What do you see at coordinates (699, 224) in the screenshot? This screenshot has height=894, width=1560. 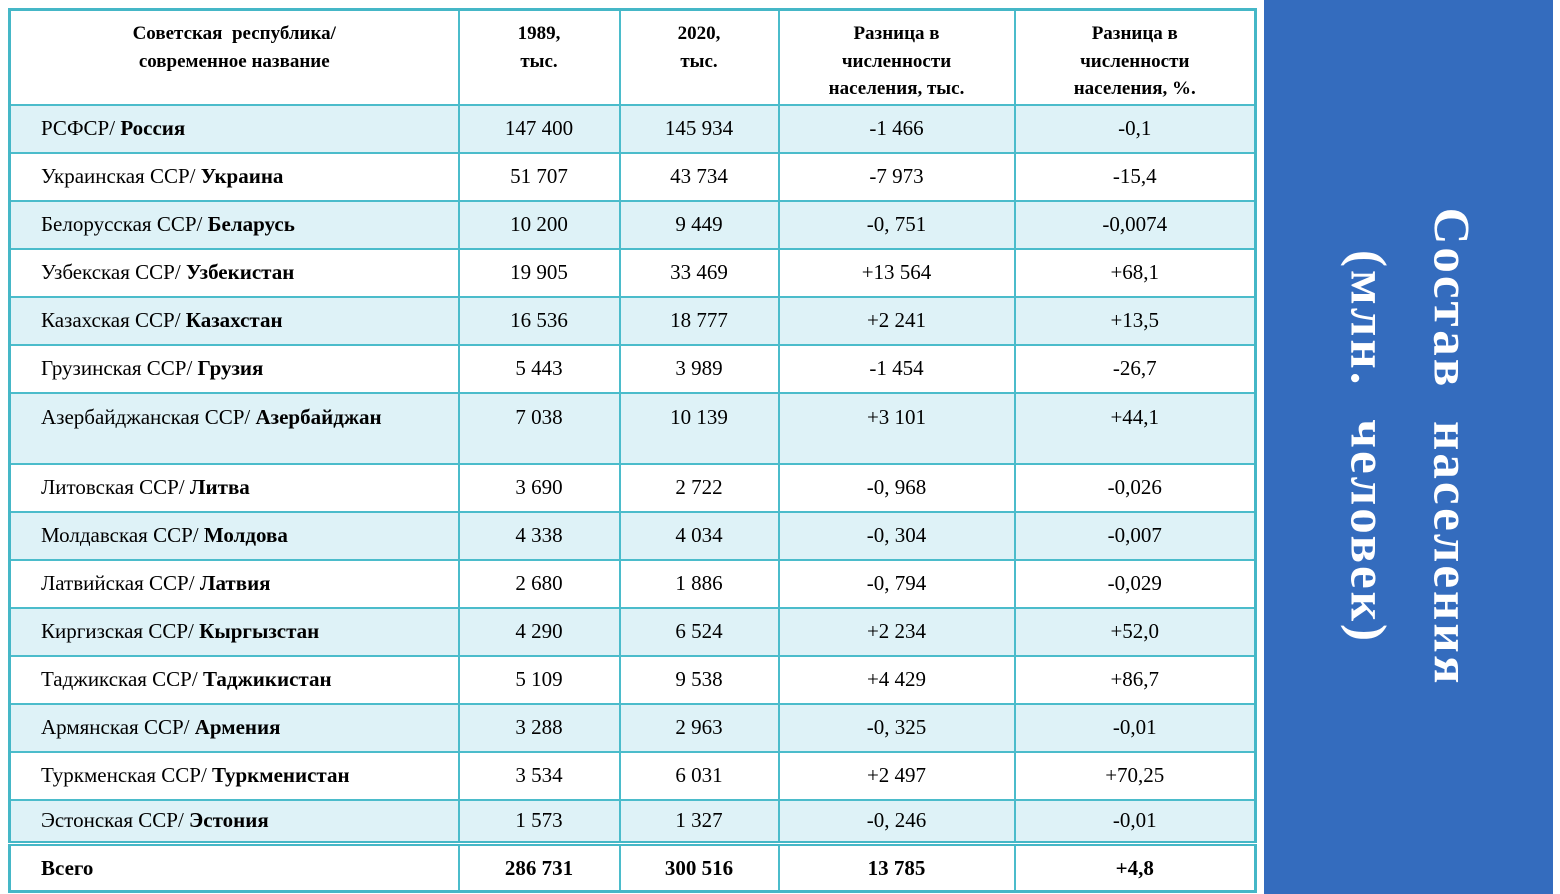 I see `pop-2020-cell: 9 449` at bounding box center [699, 224].